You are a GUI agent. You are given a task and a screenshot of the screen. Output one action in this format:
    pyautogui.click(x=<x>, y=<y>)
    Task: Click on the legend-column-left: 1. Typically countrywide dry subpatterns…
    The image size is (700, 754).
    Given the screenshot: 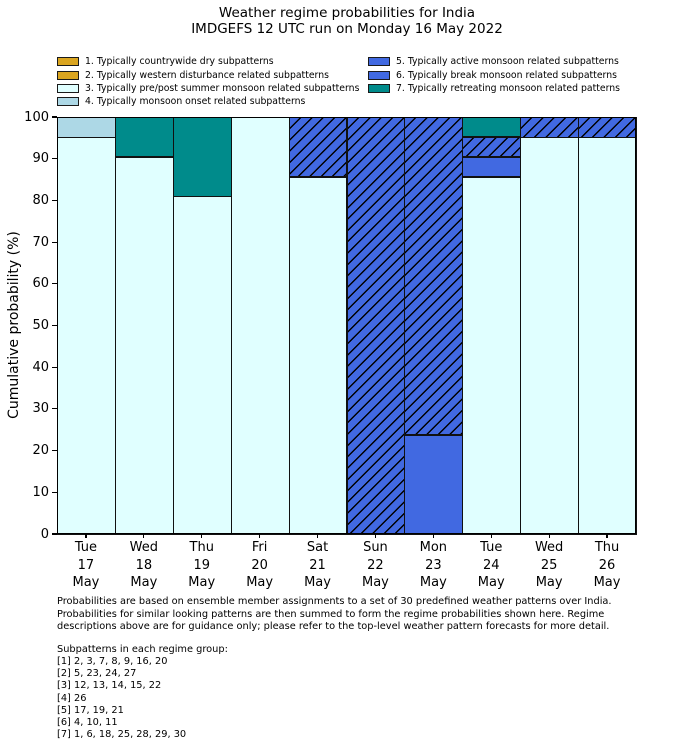 What is the action you would take?
    pyautogui.click(x=208, y=82)
    